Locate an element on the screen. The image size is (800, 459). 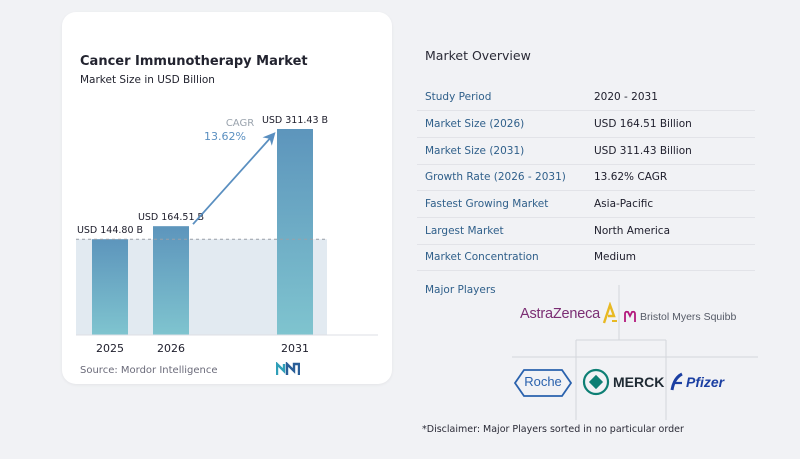
pfizer-name: Pfizer is located at coordinates (705, 382).